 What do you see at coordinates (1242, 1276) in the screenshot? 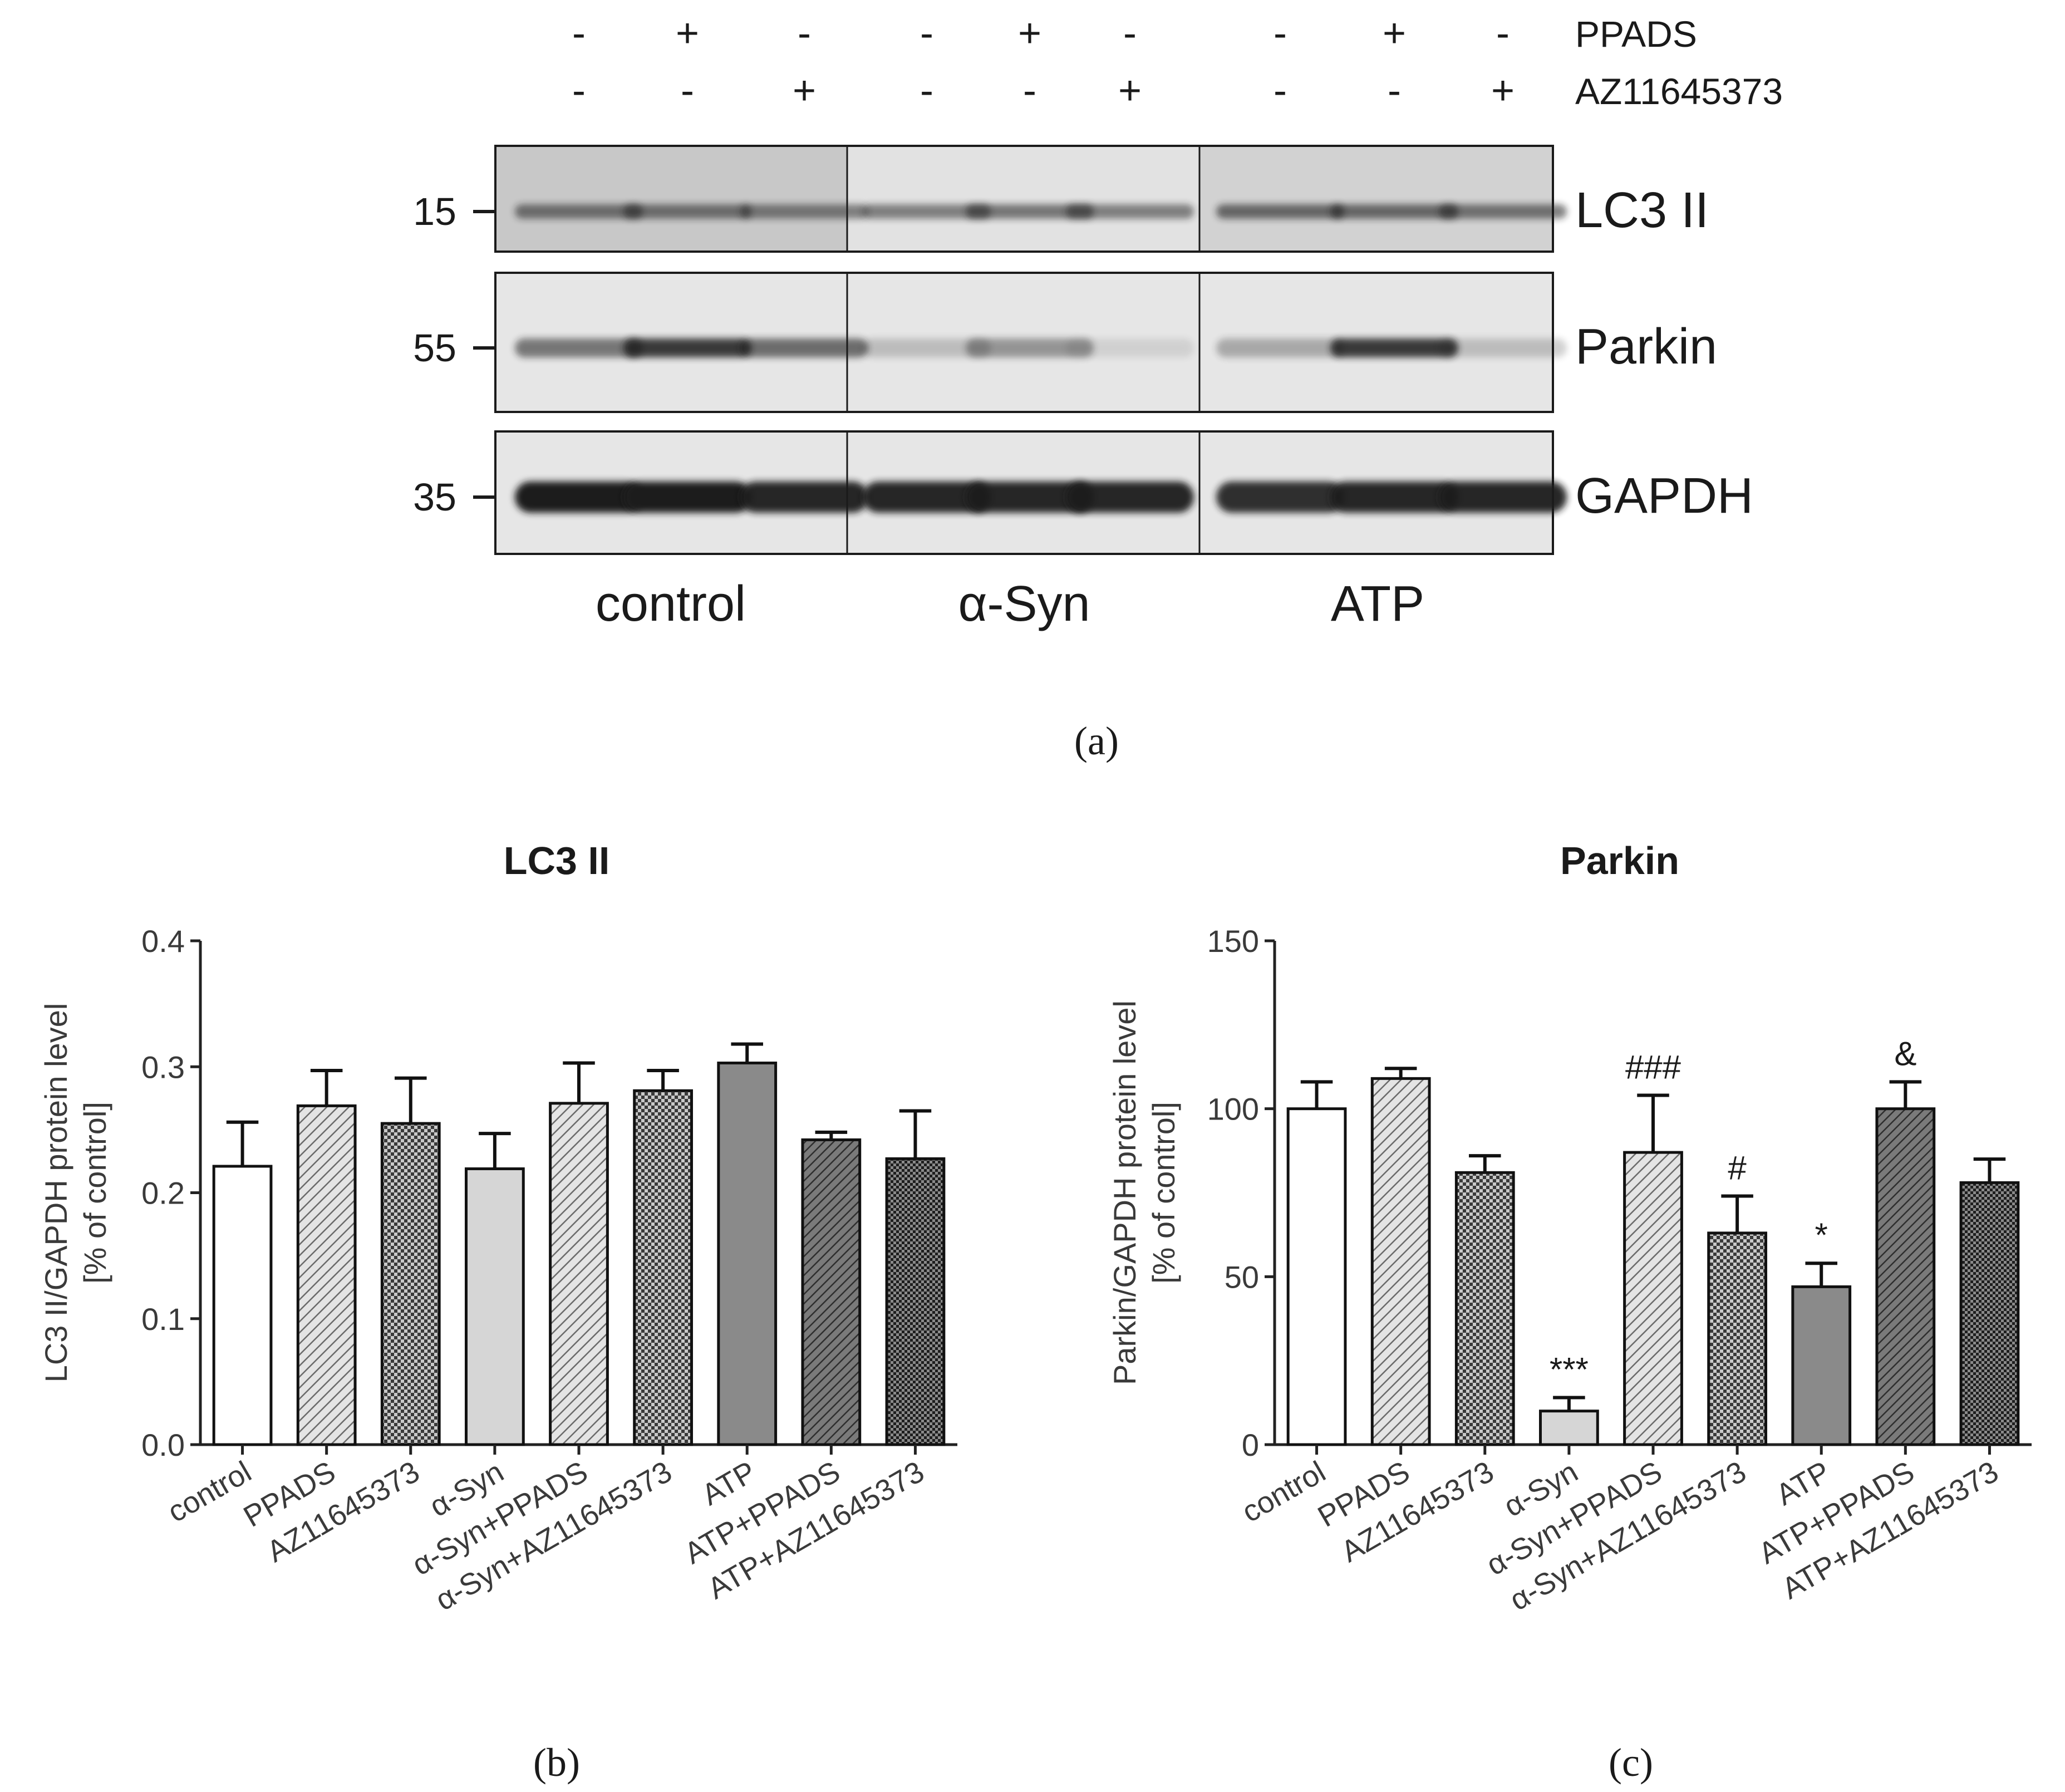
I see `y-tick-label: 50` at bounding box center [1242, 1276].